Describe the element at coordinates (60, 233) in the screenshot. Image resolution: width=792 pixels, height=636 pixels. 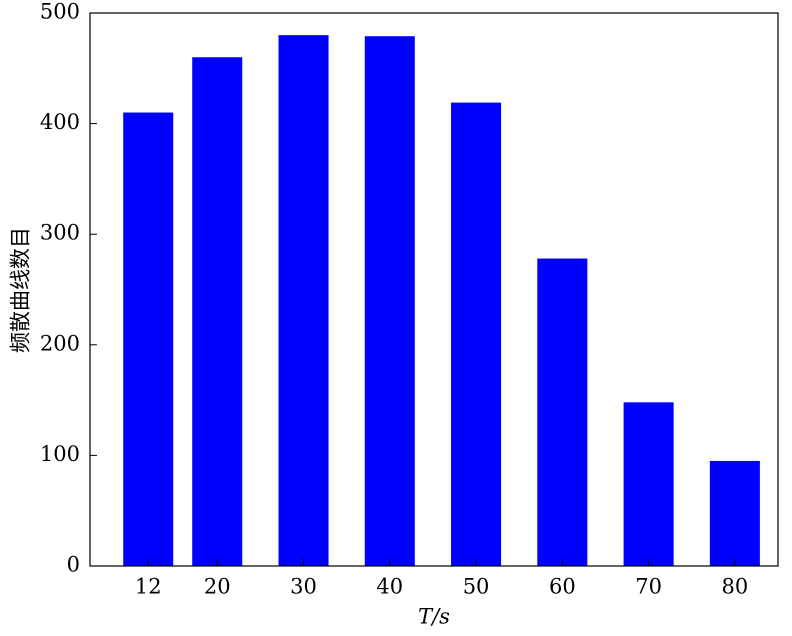
I see `y-tick-label: 300` at that location.